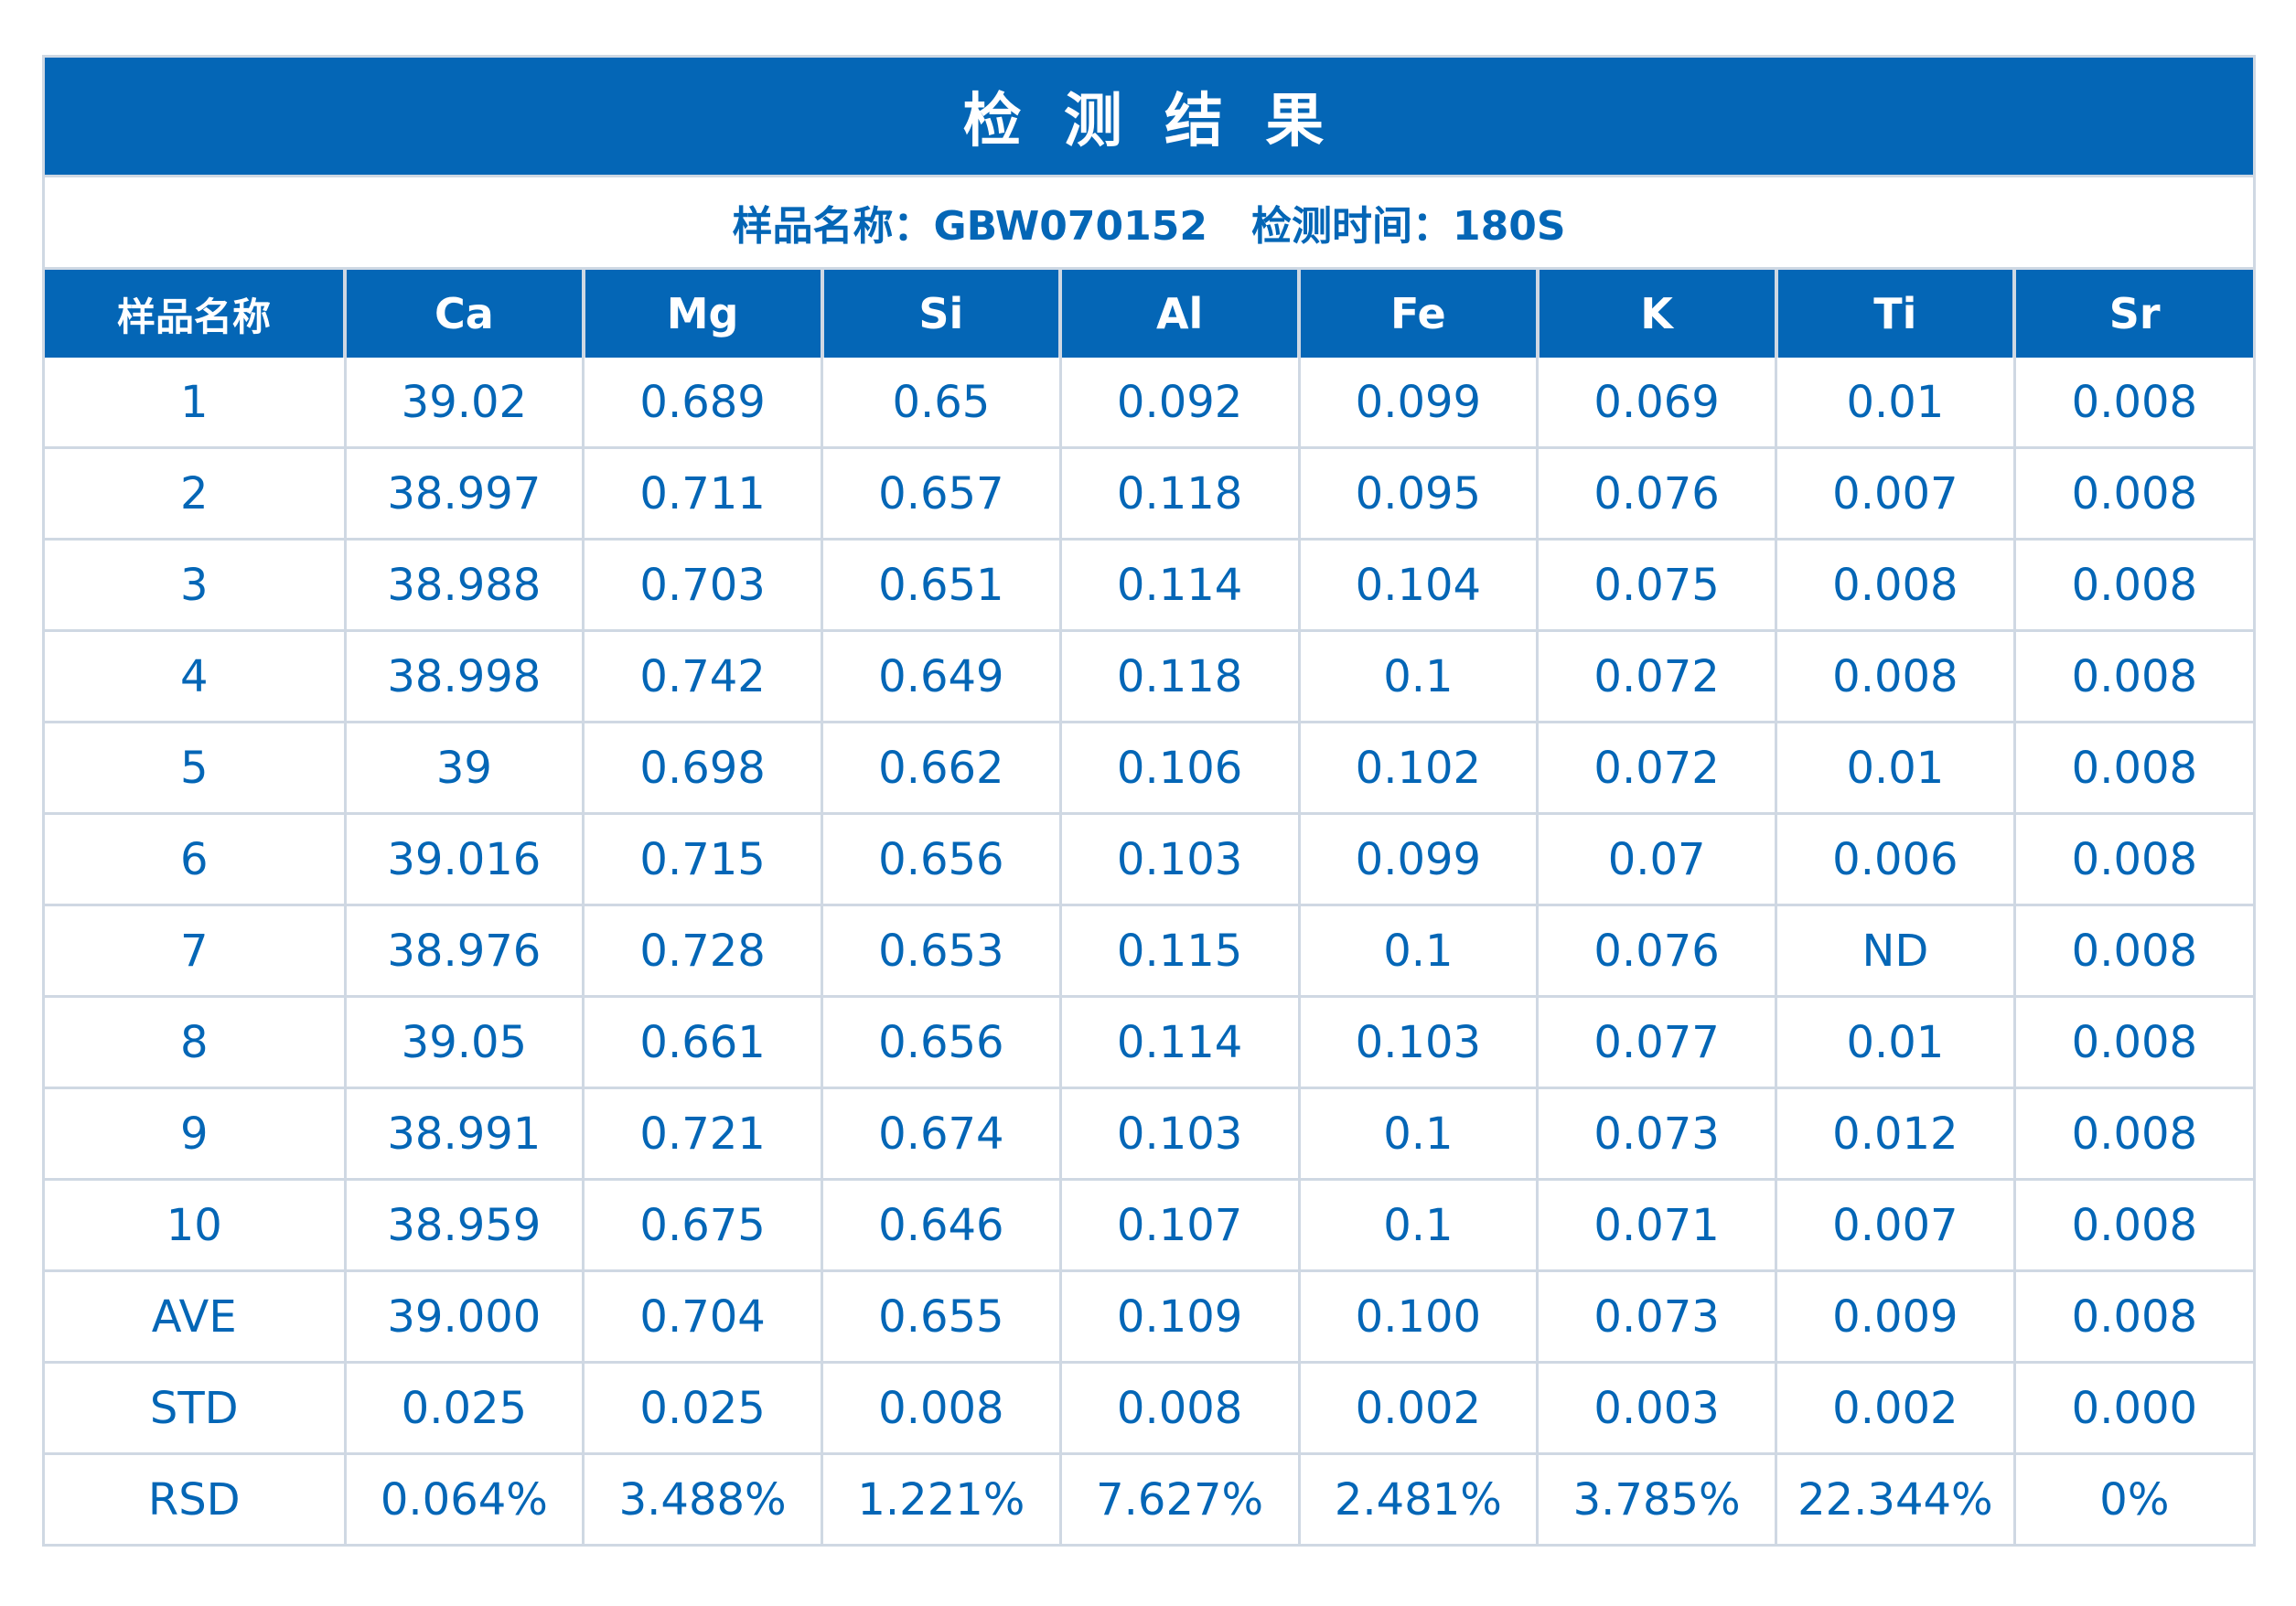 The image size is (2296, 1606). I want to click on cell-k: 0.073, so click(1656, 1134).